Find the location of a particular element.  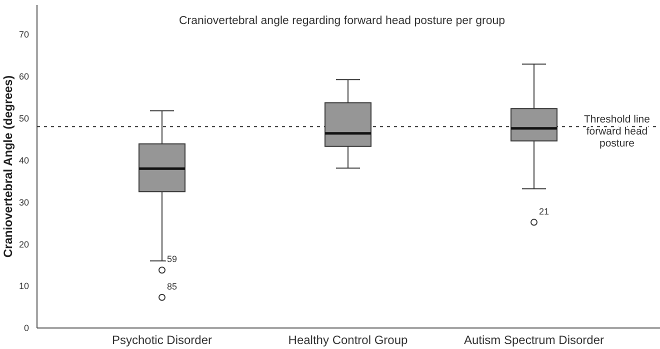

y-tick-label: 50 is located at coordinates (23, 118).